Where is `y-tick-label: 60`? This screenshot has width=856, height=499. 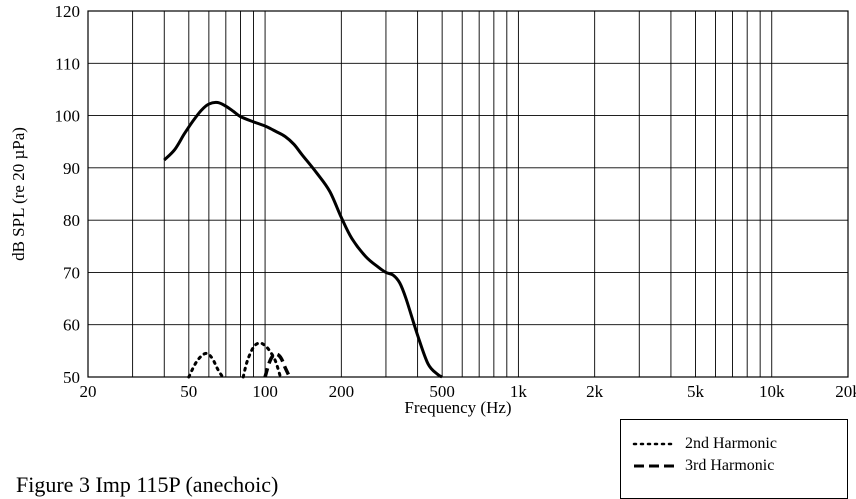 y-tick-label: 60 is located at coordinates (71, 325).